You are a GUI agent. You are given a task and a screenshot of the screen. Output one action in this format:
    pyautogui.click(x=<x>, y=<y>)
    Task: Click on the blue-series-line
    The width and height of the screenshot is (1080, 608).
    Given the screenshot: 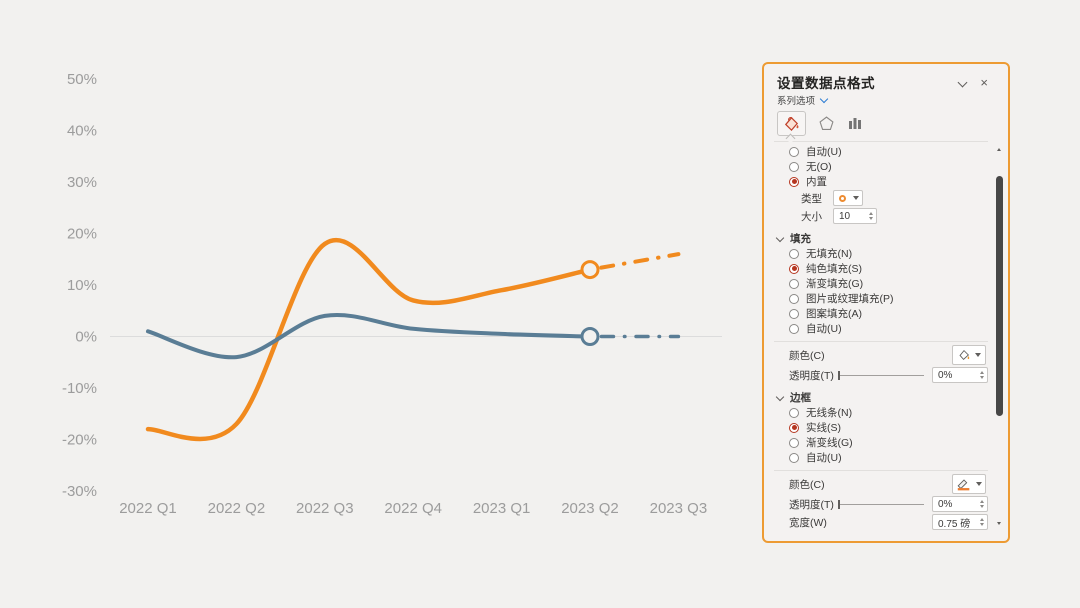 What is the action you would take?
    pyautogui.click(x=369, y=336)
    